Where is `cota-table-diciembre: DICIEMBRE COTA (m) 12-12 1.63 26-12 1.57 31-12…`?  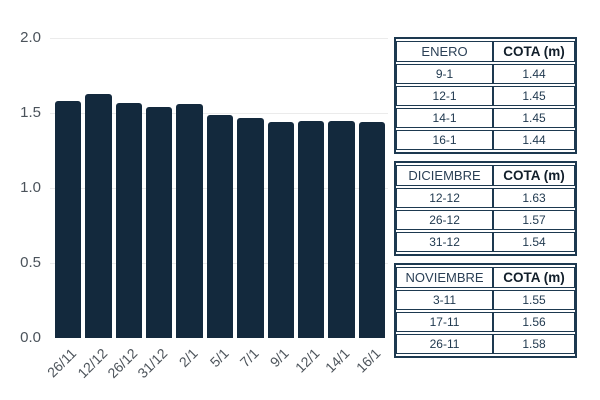 cota-table-diciembre: DICIEMBRE COTA (m) 12-12 1.63 26-12 1.57 31-12… is located at coordinates (485, 208).